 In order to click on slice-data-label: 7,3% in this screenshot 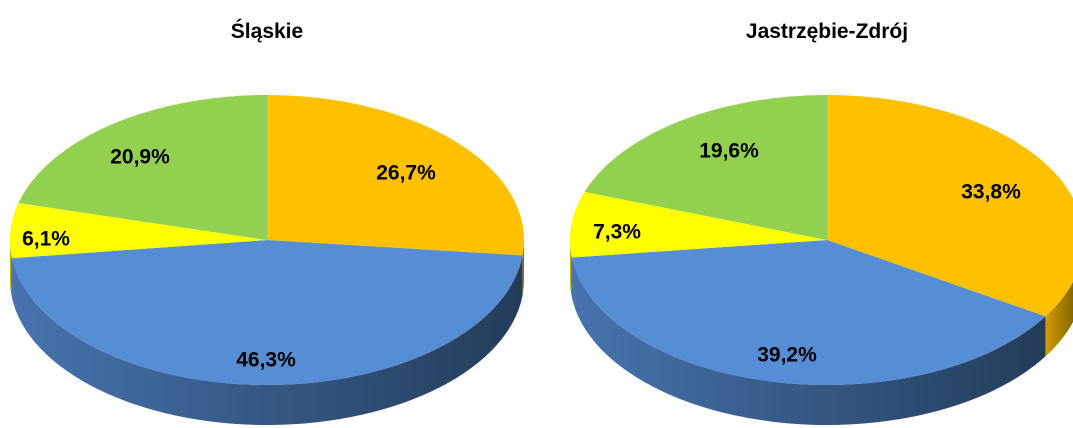, I will do `click(617, 232)`.